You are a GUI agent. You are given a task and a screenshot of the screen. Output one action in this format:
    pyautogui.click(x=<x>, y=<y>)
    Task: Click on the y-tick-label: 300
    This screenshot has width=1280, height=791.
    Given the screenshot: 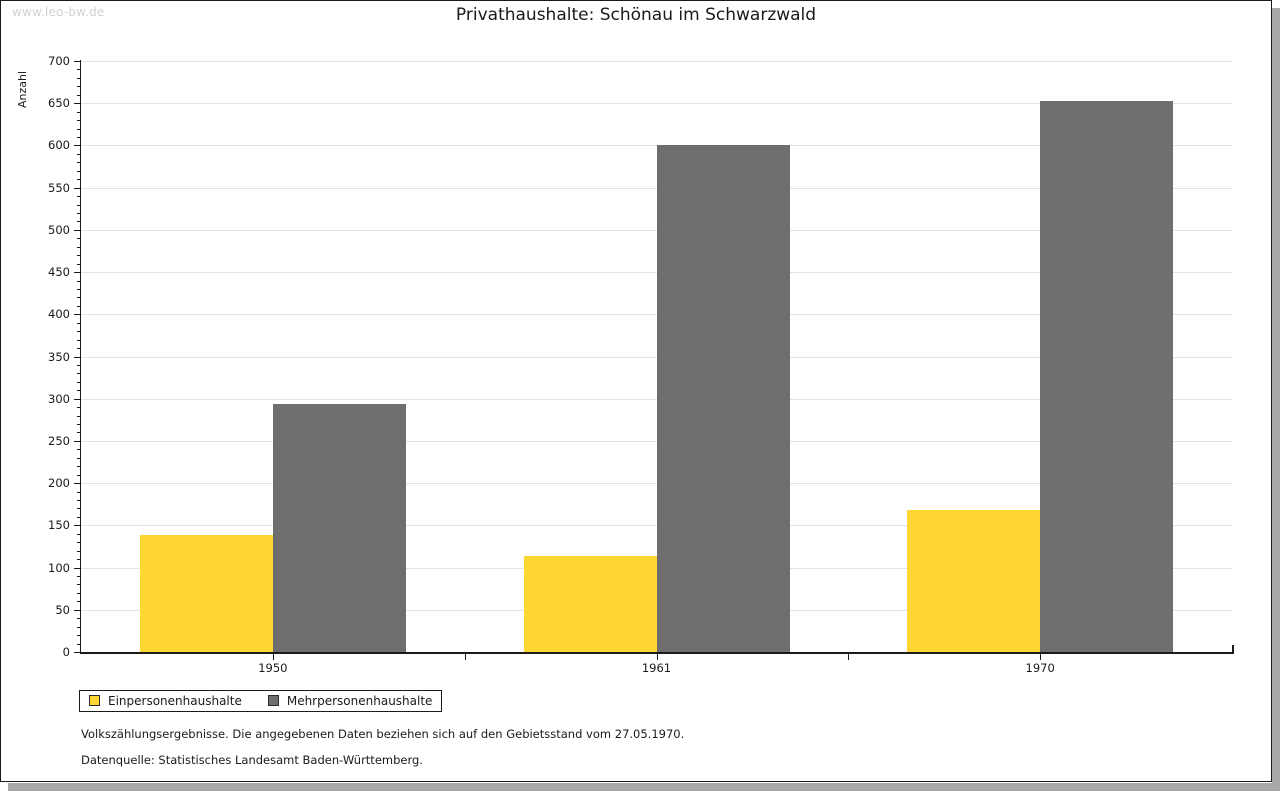 What is the action you would take?
    pyautogui.click(x=59, y=398)
    